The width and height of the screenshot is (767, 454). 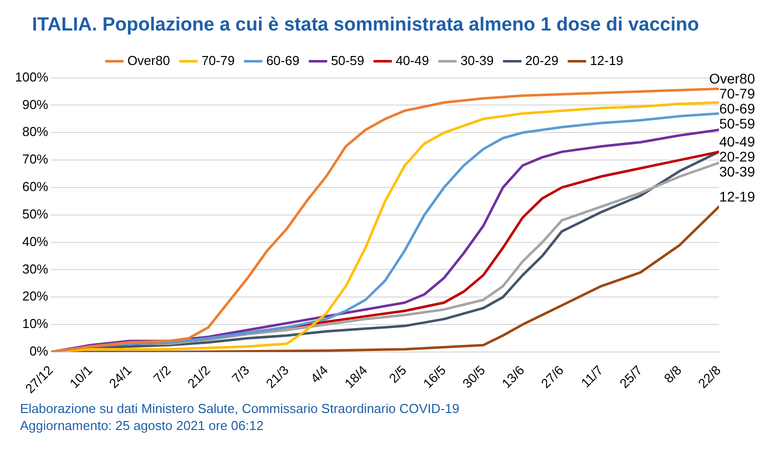 I want to click on text: 30-39, so click(x=737, y=172).